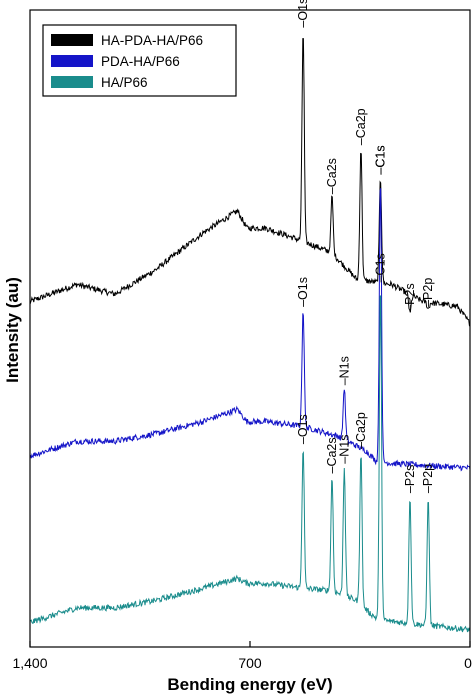  What do you see at coordinates (410, 297) in the screenshot?
I see `peak-label-p2s-ha-pda-ha-p66: –P2s` at bounding box center [410, 297].